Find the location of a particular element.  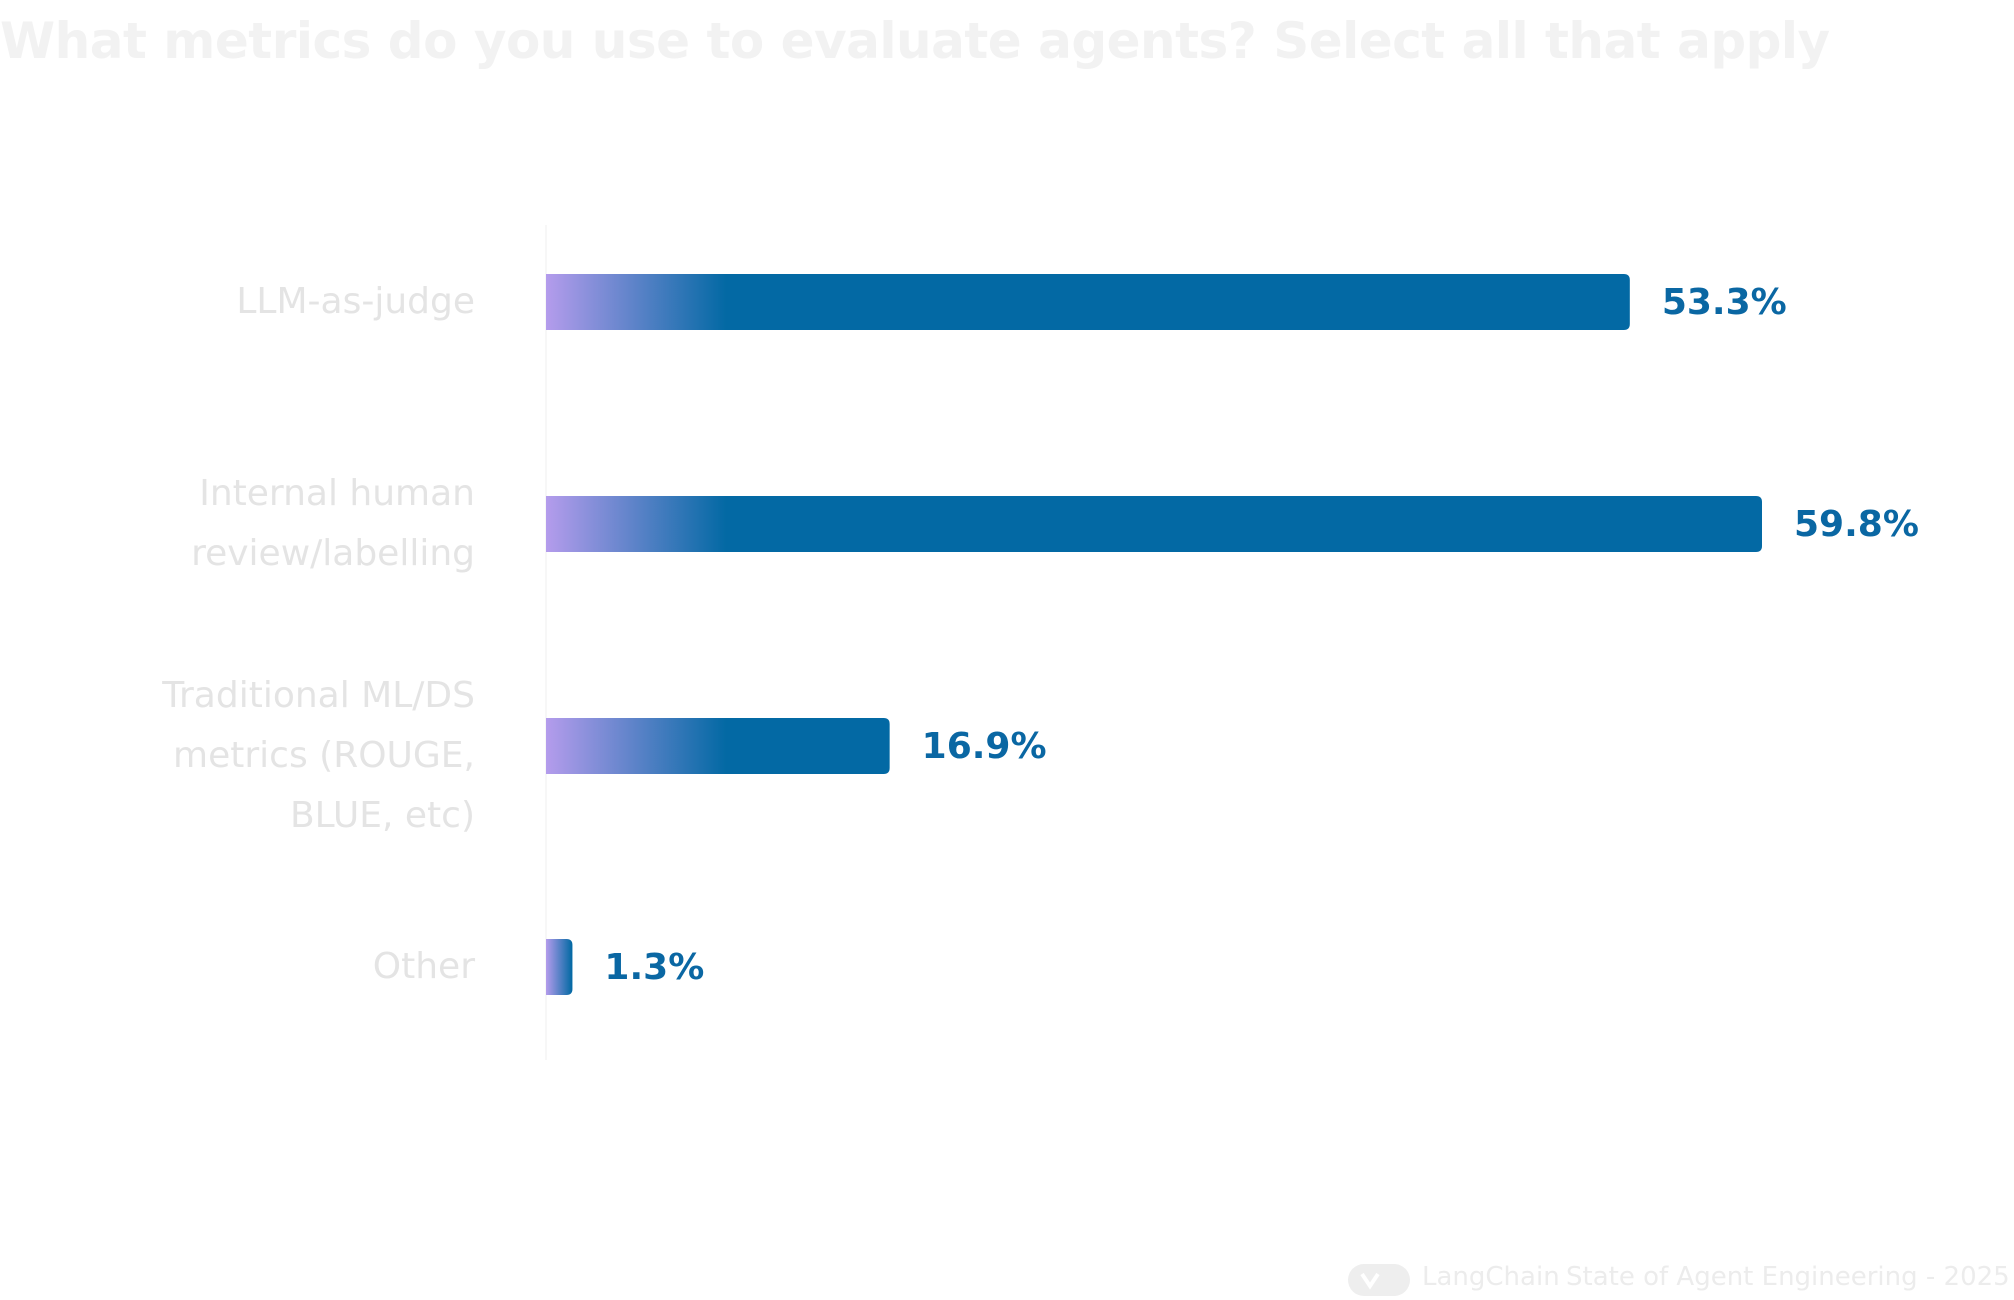

footer-logo is located at coordinates (1379, 1280).